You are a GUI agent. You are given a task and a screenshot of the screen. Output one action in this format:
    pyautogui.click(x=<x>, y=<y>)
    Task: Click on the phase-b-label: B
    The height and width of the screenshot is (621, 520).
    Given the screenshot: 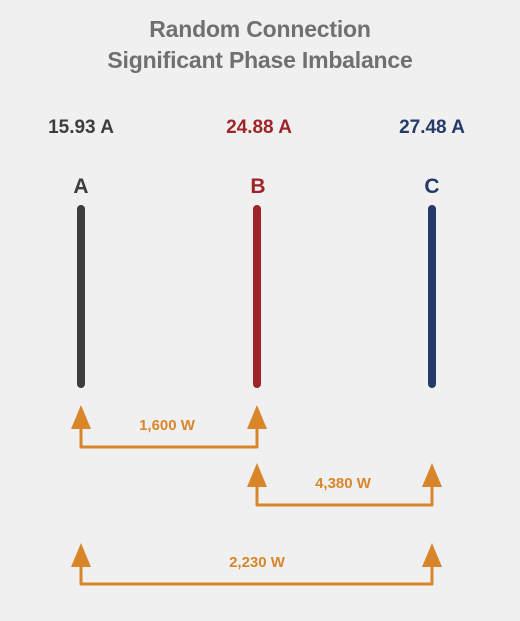 What is the action you would take?
    pyautogui.click(x=258, y=186)
    